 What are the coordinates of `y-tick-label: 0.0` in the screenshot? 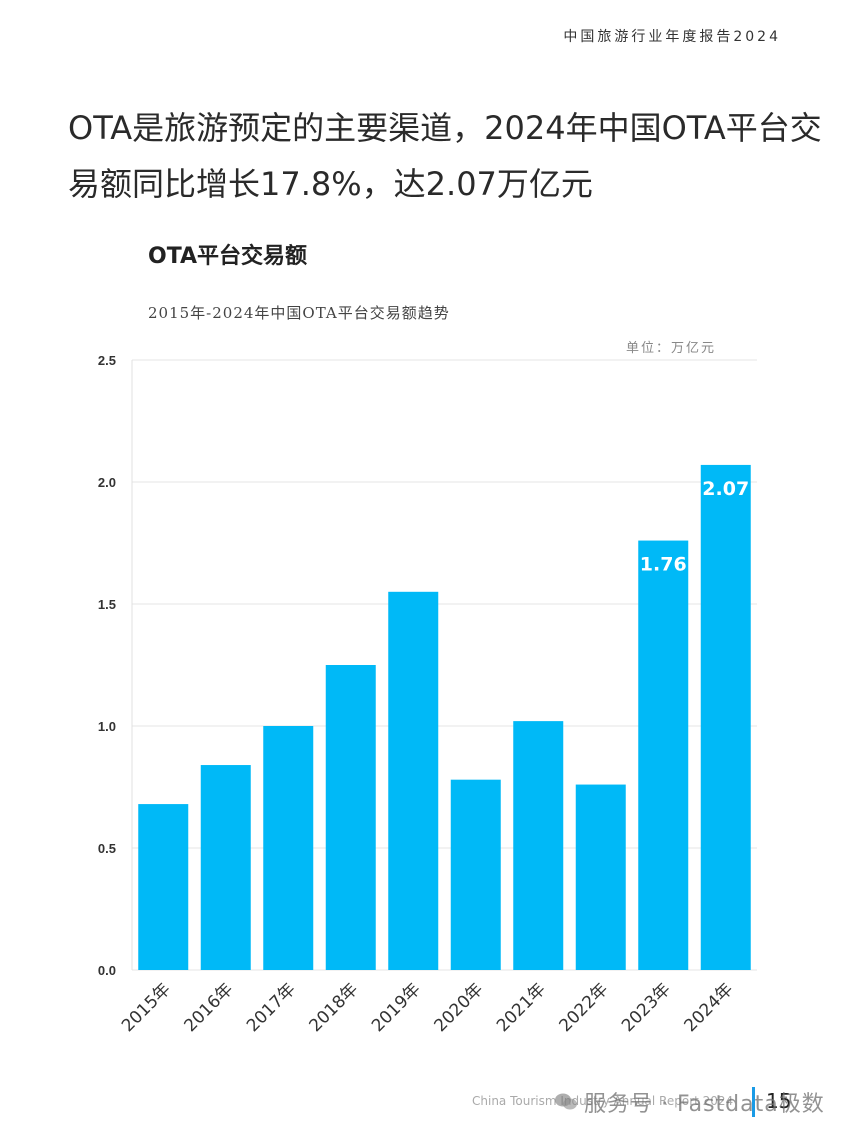 It's located at (107, 970).